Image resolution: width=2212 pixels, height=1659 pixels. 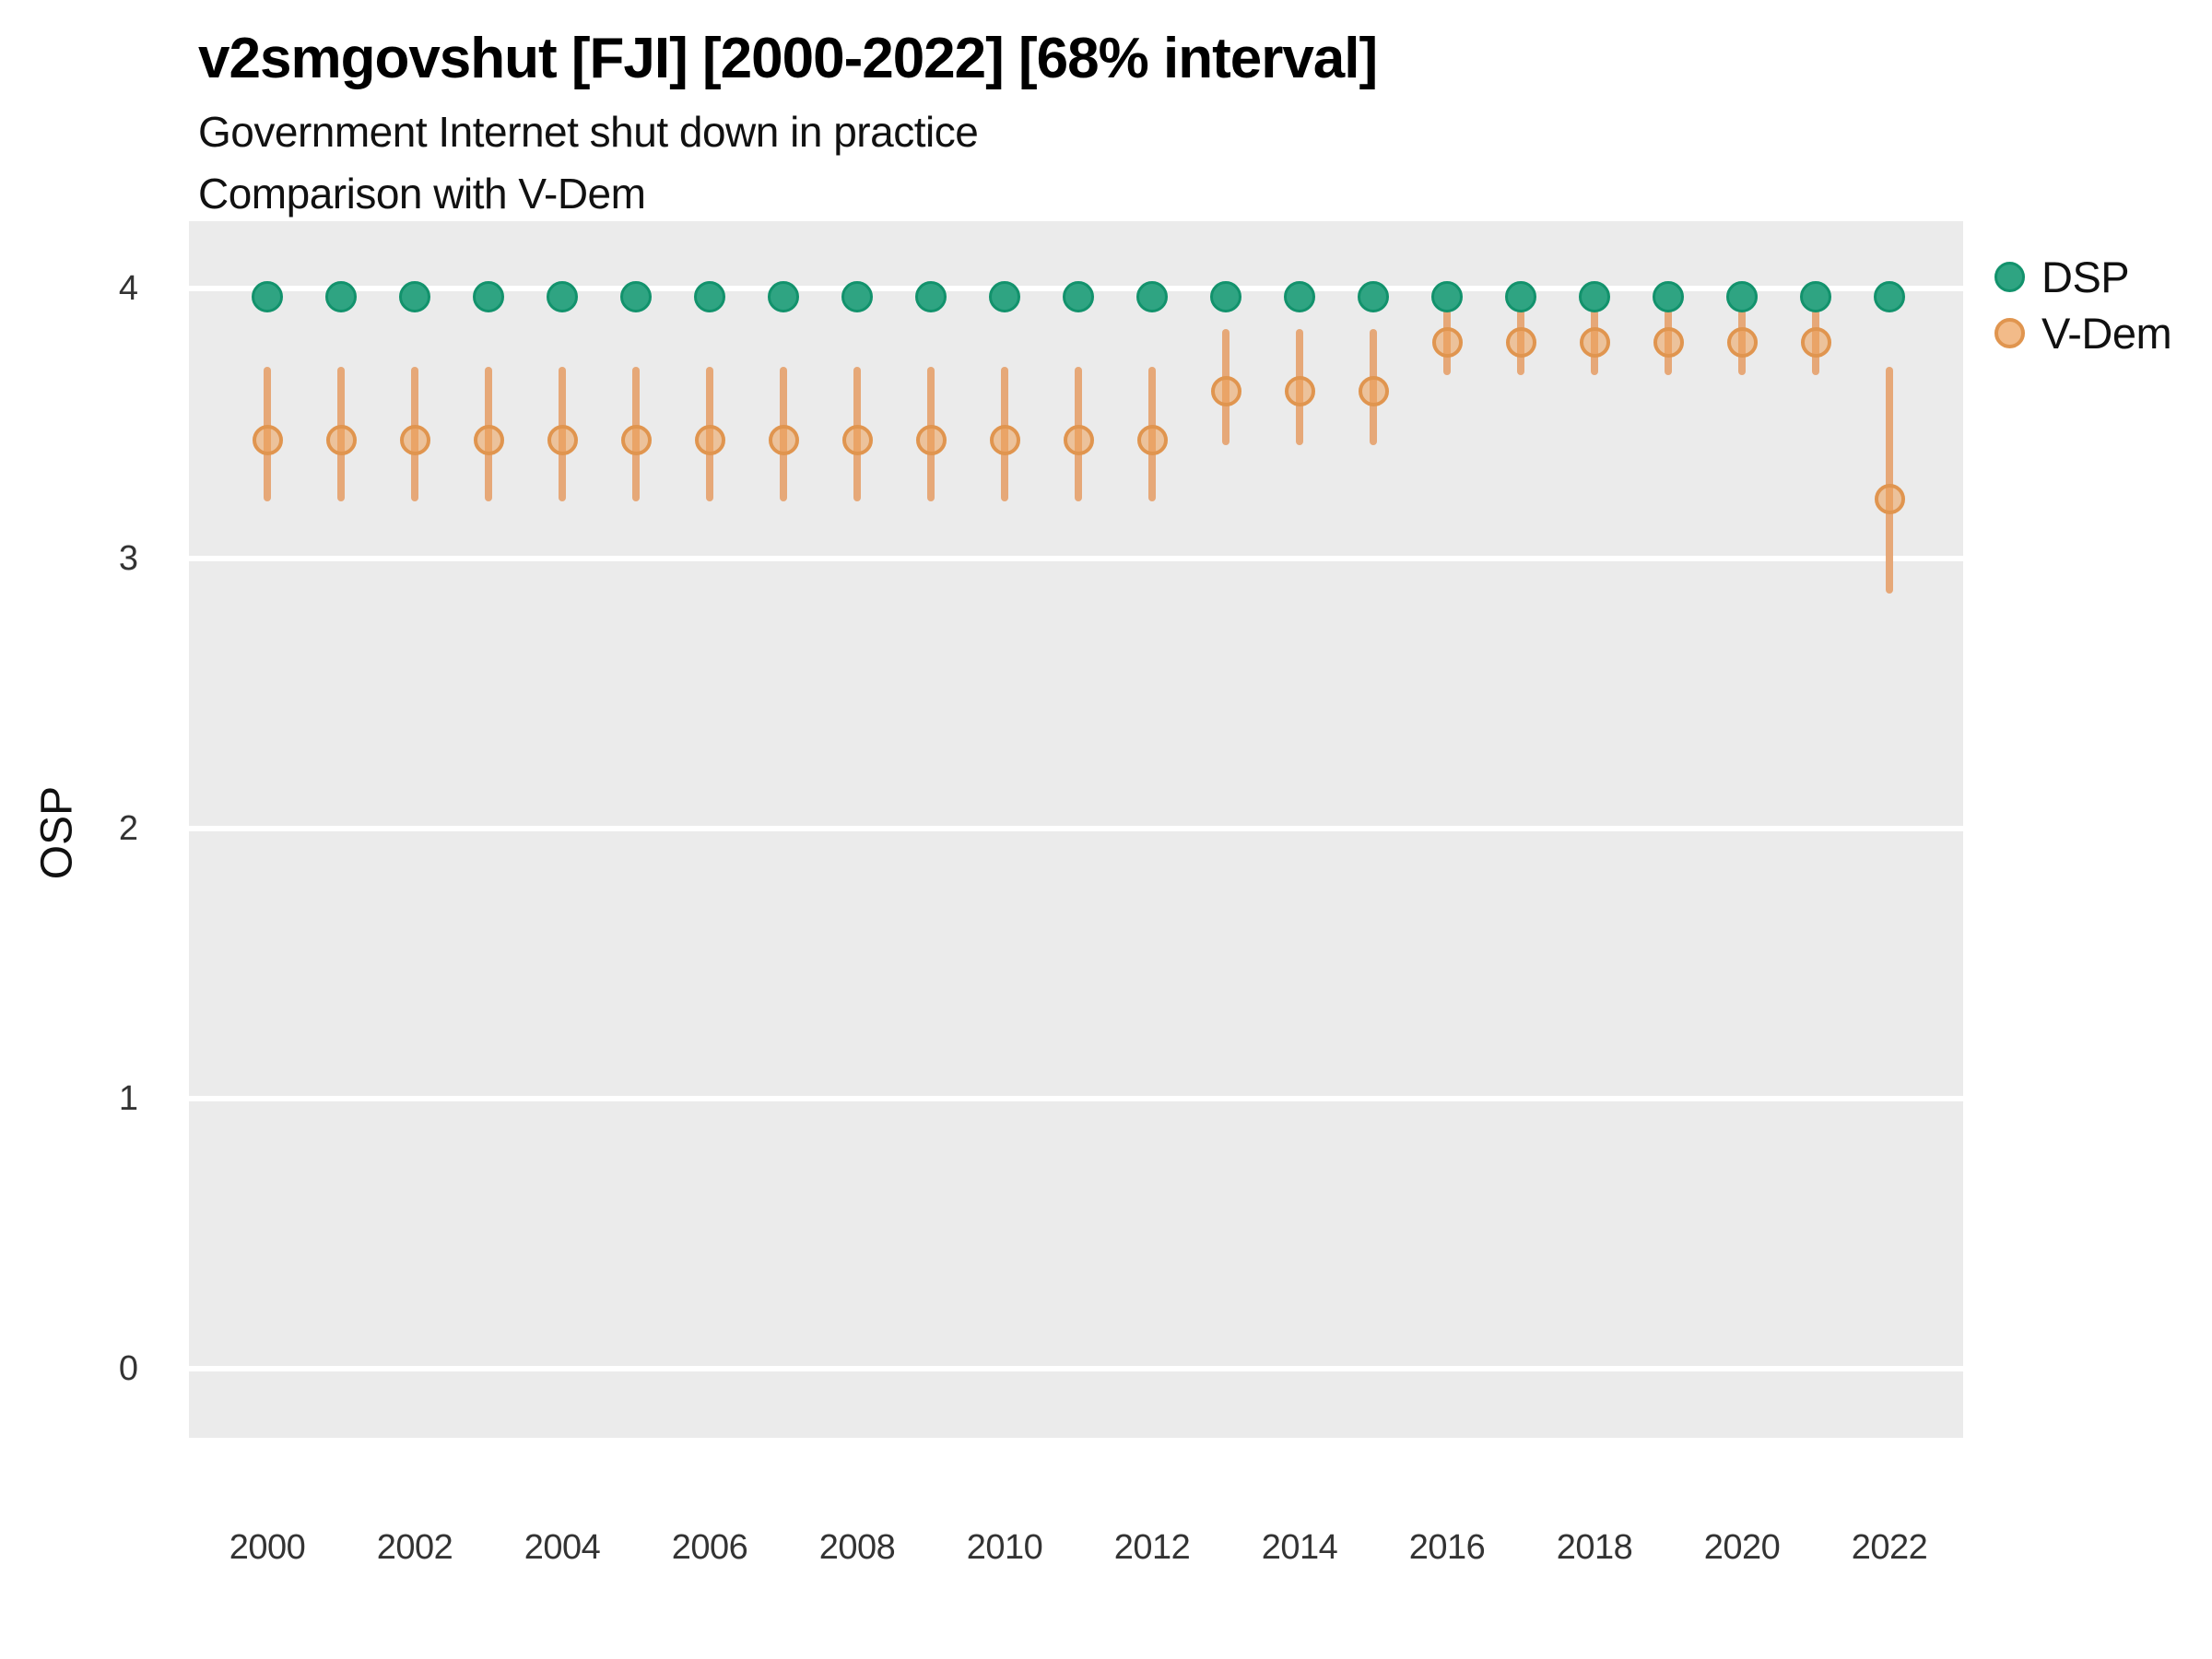 What do you see at coordinates (128, 1098) in the screenshot?
I see `y-tick-label: 1` at bounding box center [128, 1098].